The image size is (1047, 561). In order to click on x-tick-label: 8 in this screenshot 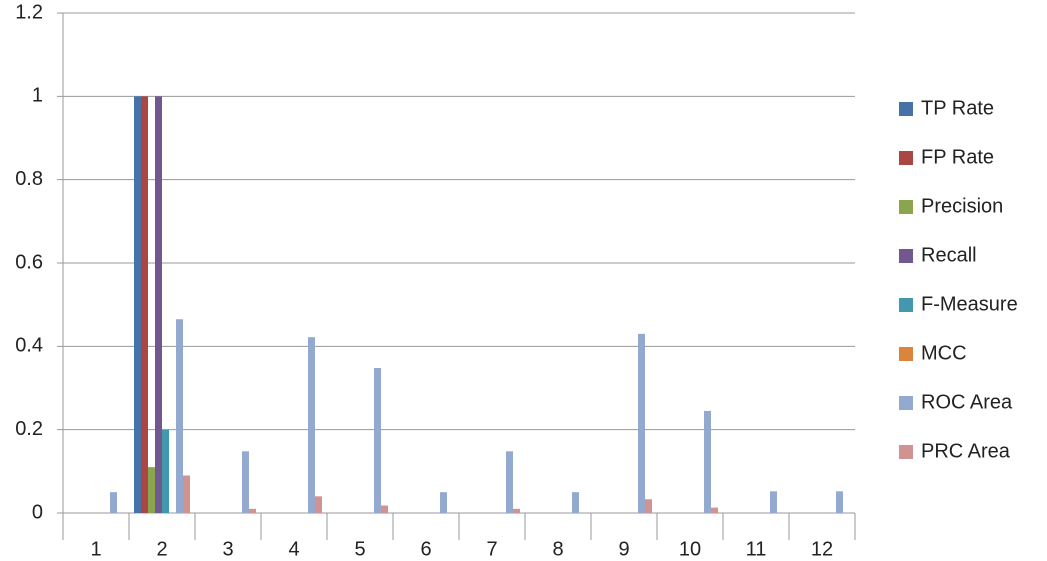, I will do `click(557, 549)`.